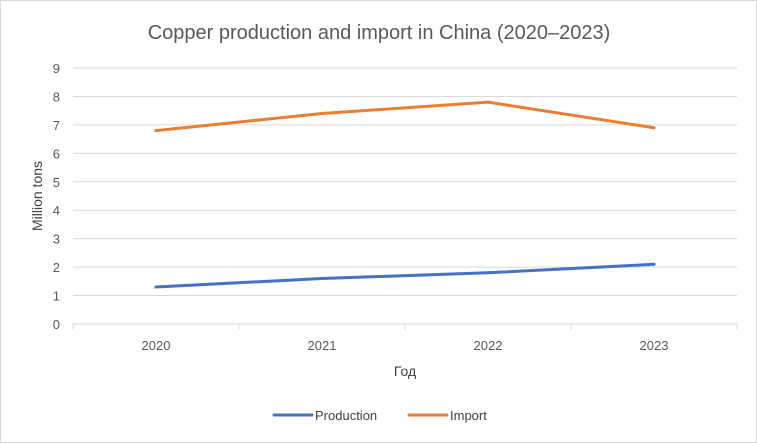  Describe the element at coordinates (654, 345) in the screenshot. I see `x-tick-label: 2023` at that location.